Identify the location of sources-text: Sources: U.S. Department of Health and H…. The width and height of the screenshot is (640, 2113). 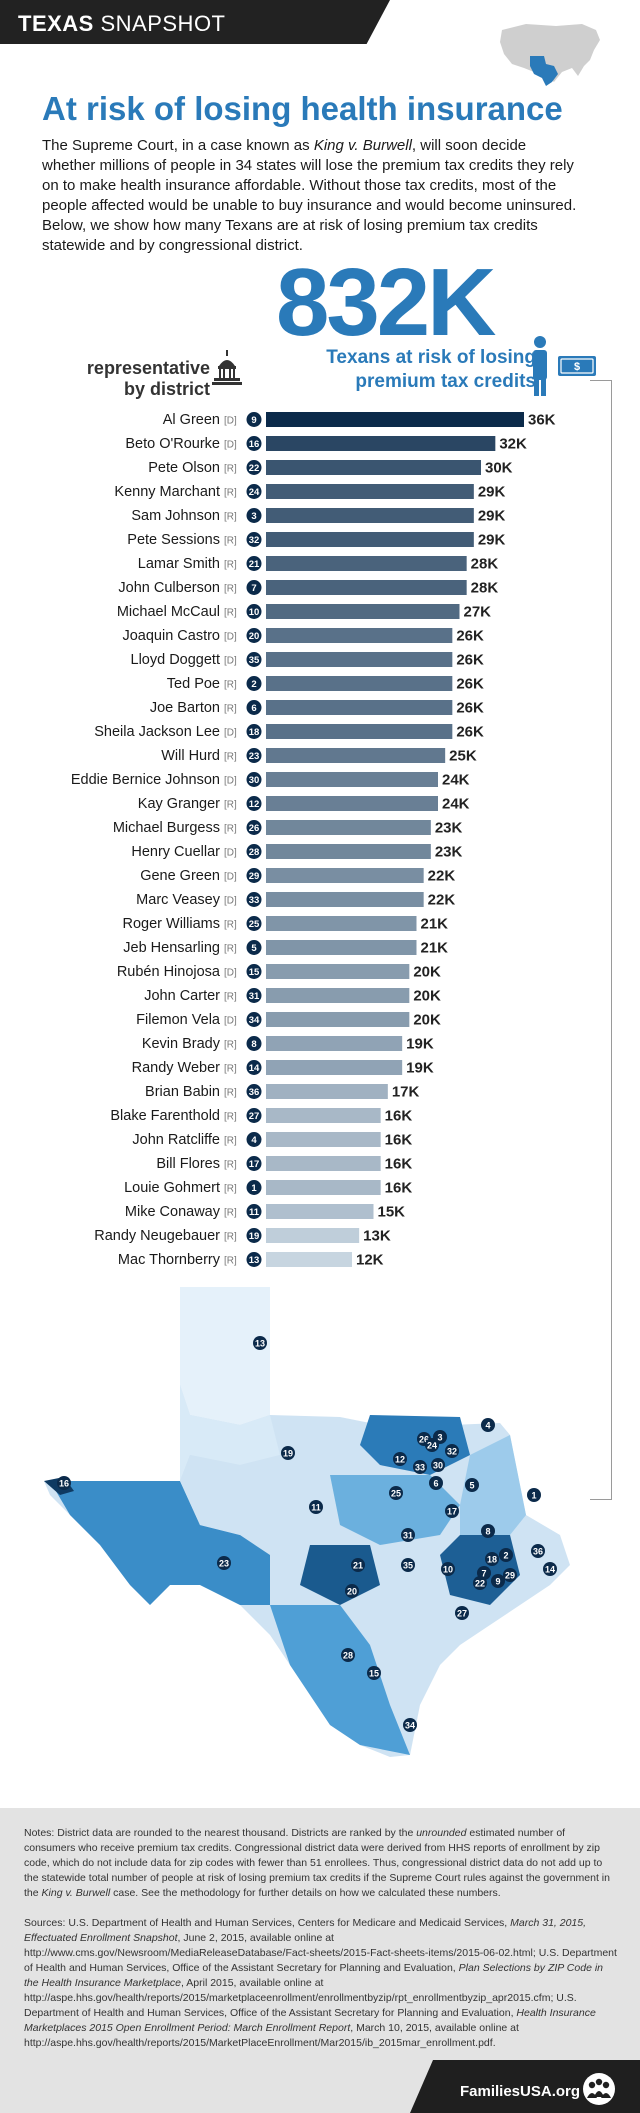
(320, 1983).